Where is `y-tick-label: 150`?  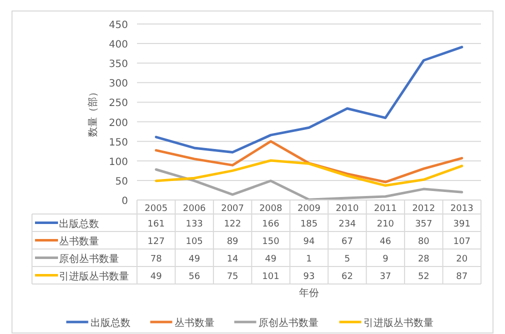 y-tick-label: 150 is located at coordinates (118, 142).